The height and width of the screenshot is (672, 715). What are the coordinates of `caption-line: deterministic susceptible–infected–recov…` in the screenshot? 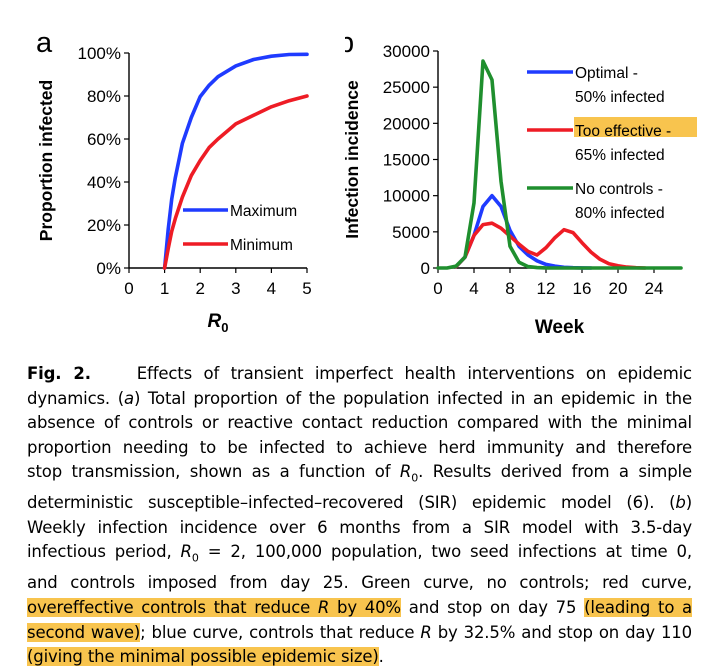 It's located at (359, 503).